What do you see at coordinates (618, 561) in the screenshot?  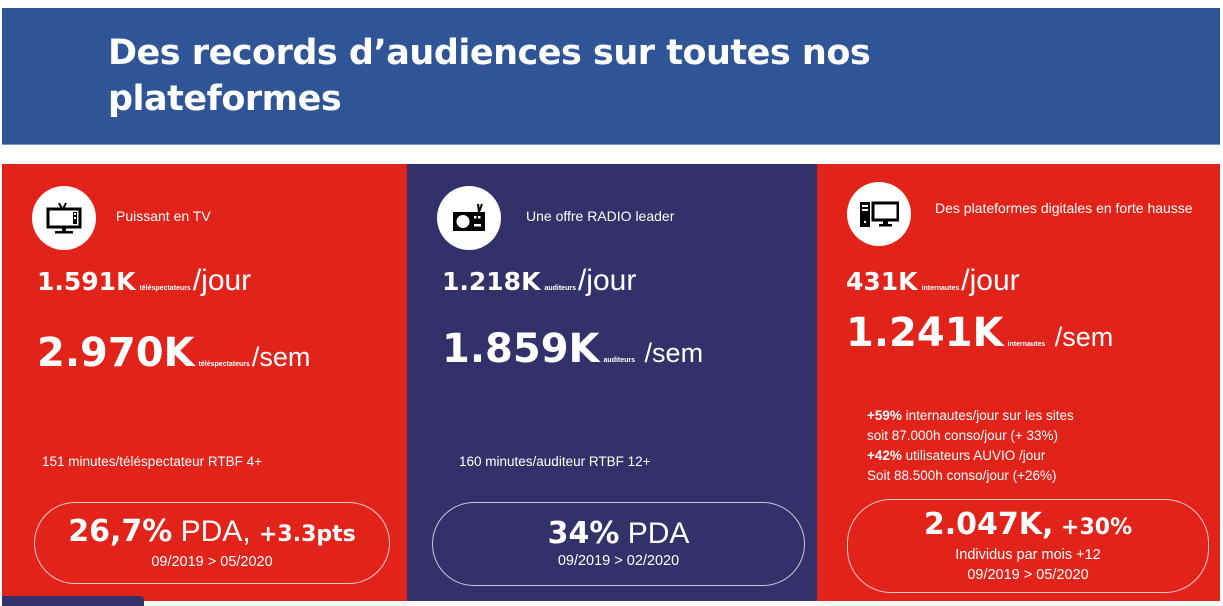 I see `share-period: 09/2019 > 02/2020` at bounding box center [618, 561].